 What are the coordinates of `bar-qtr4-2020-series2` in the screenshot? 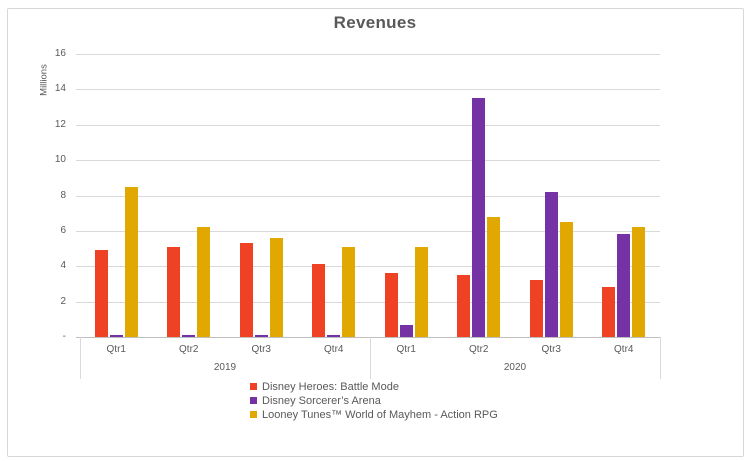 It's located at (624, 285).